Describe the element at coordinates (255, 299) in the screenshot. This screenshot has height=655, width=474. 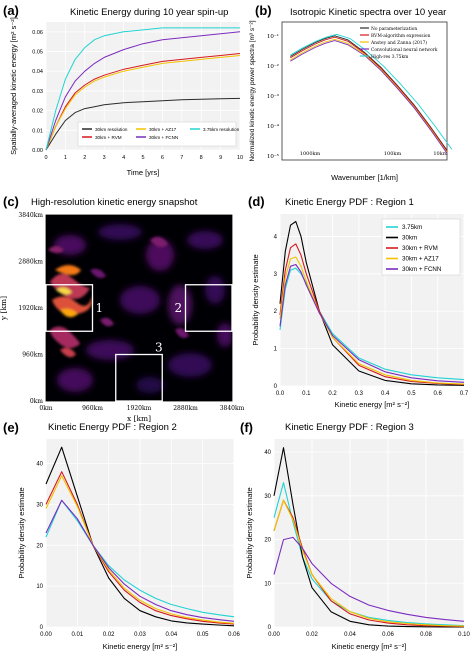
I see `y-axis-label: Probability density estimate` at that location.